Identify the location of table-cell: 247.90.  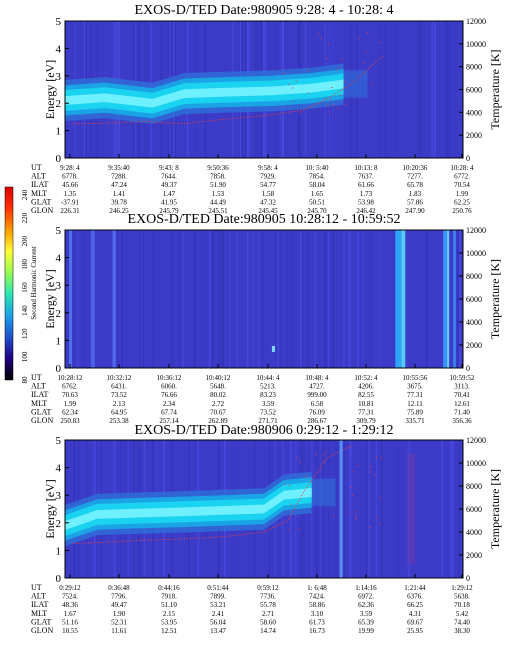
(415, 211).